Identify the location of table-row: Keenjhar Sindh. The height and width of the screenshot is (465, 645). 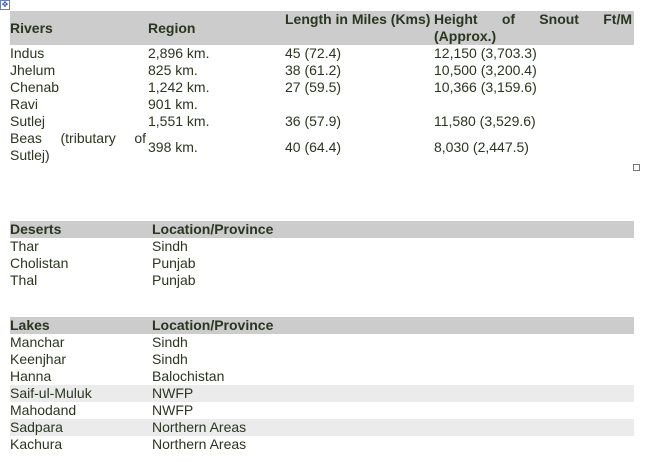
(322, 359).